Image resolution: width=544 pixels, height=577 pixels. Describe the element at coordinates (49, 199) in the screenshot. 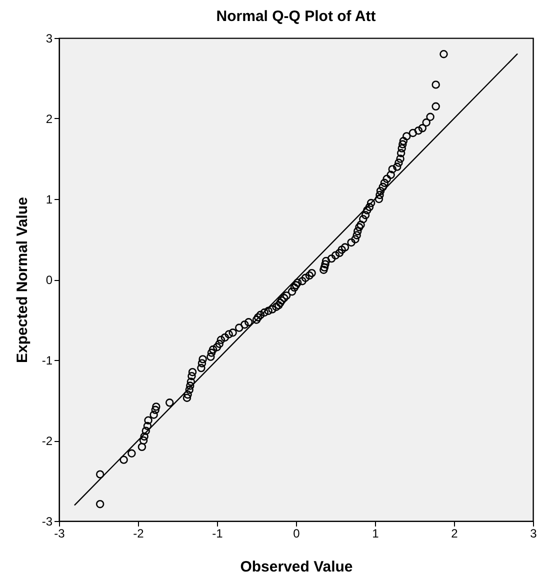

I see `y-tick-label: 1` at that location.